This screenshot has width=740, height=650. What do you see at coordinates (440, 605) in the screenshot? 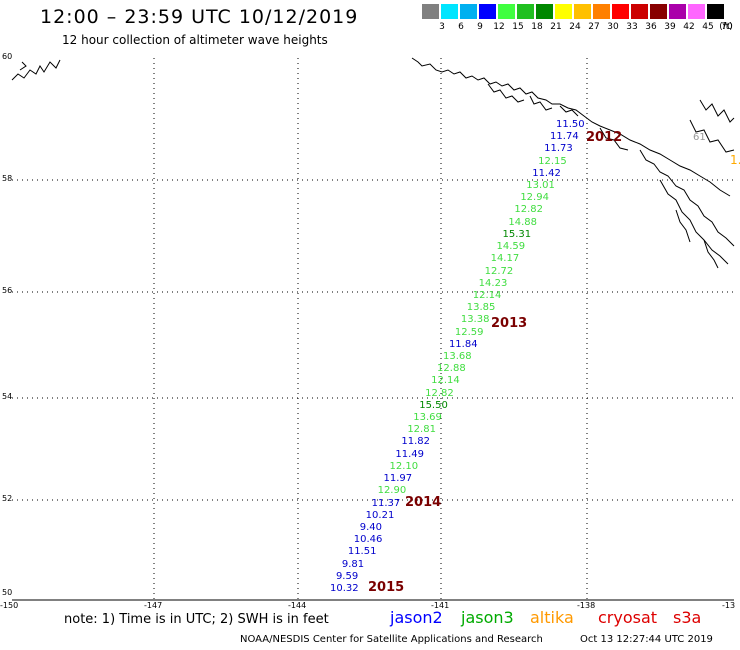
I see `lon-label-141: -141` at bounding box center [440, 605].